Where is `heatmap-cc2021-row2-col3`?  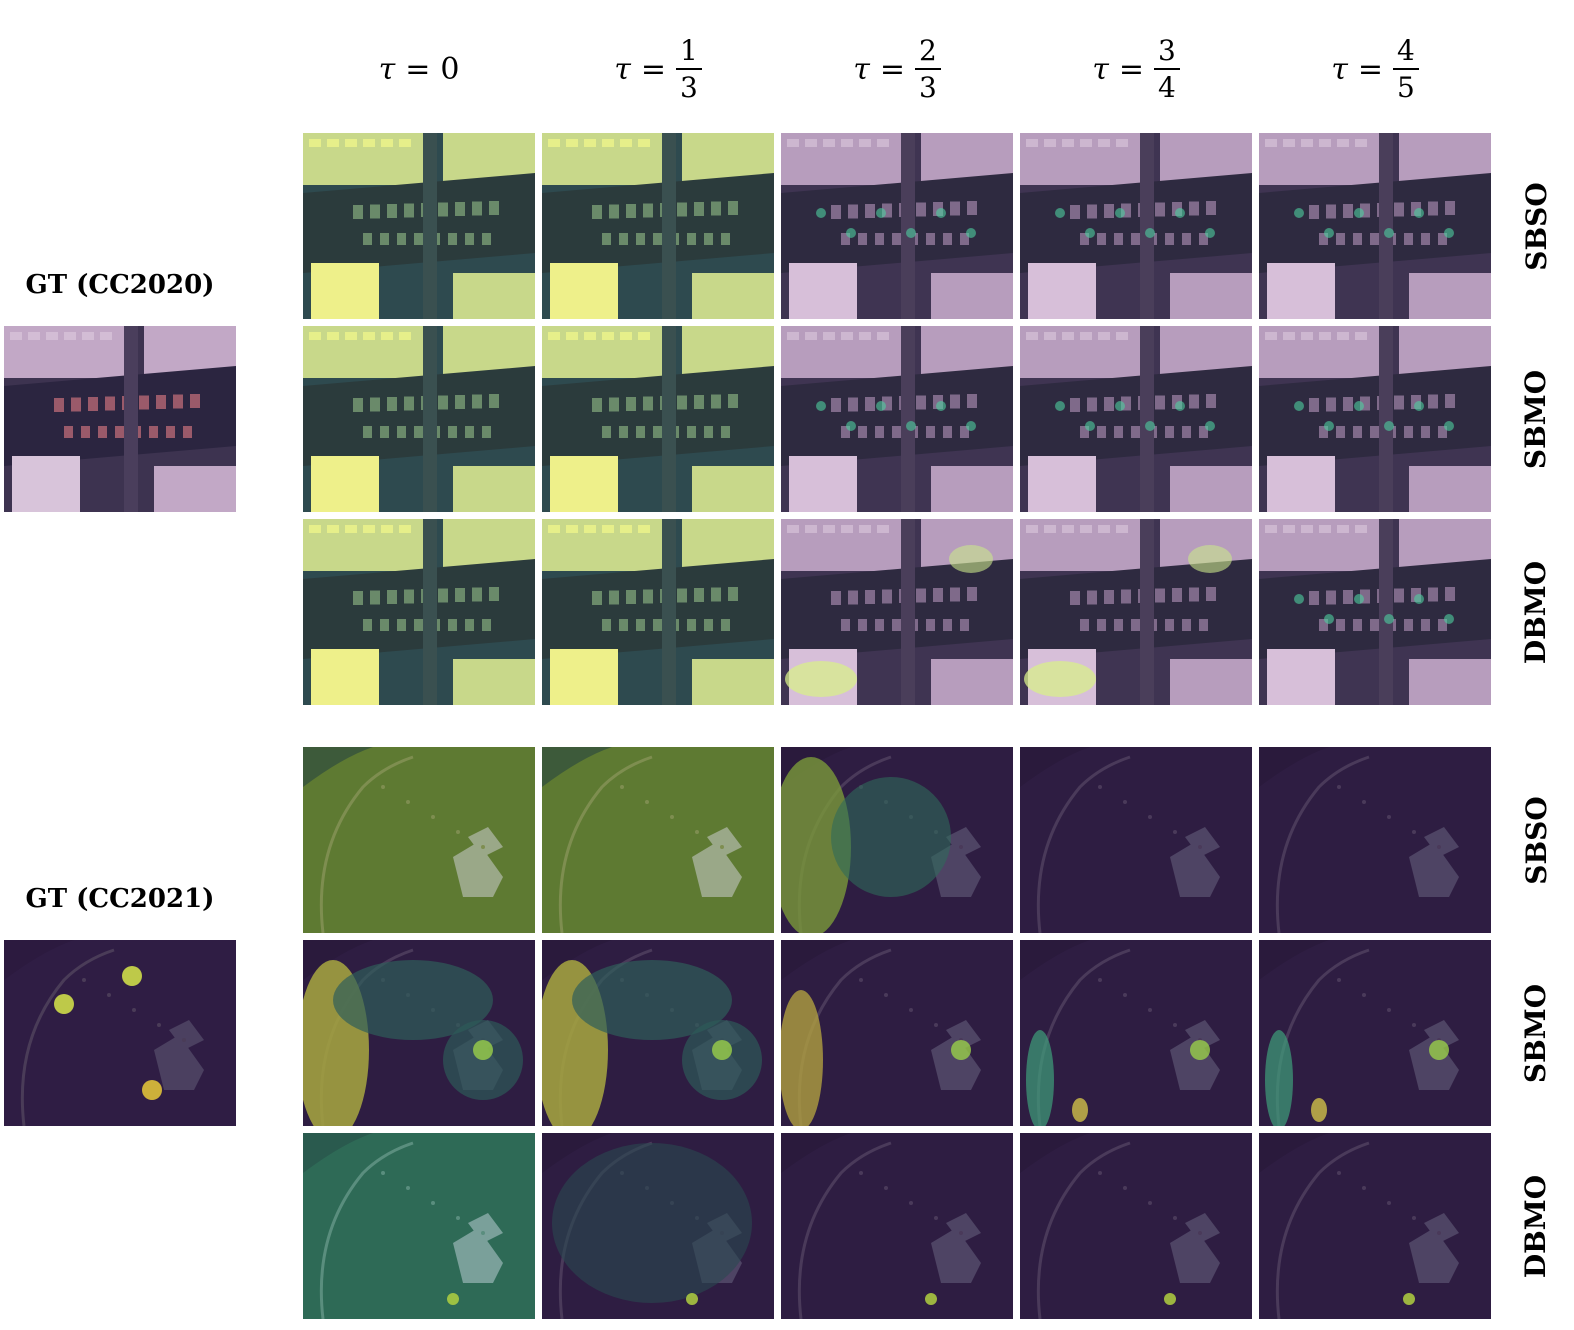 heatmap-cc2021-row2-col3 is located at coordinates (897, 1033).